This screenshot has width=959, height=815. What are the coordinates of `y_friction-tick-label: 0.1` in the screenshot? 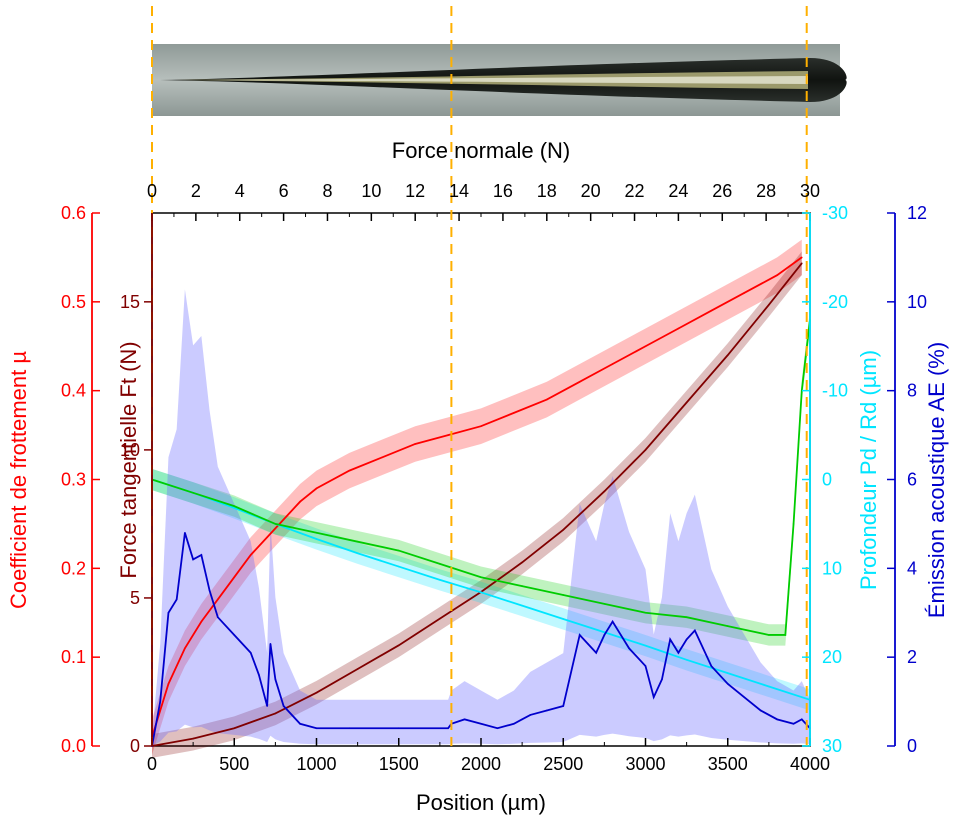 It's located at (73, 657).